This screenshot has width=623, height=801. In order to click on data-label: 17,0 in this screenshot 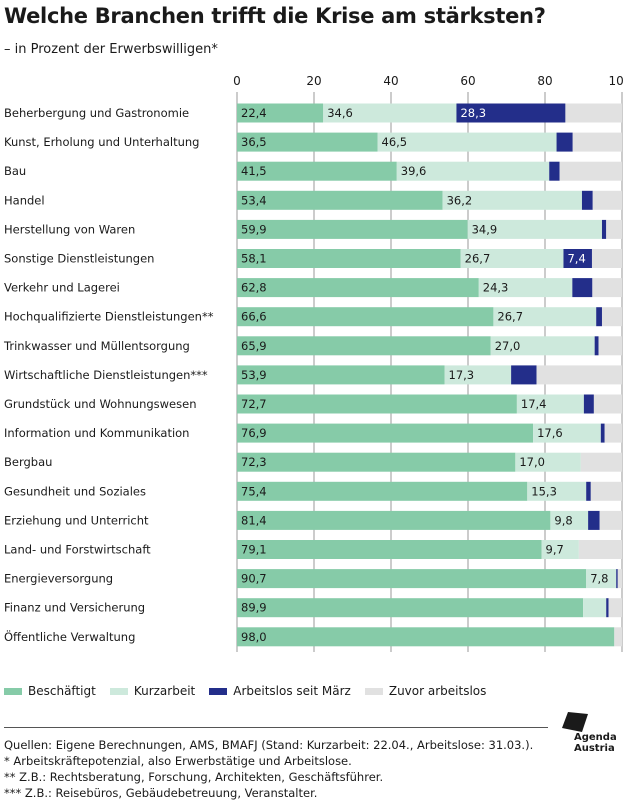, I will do `click(532, 462)`.